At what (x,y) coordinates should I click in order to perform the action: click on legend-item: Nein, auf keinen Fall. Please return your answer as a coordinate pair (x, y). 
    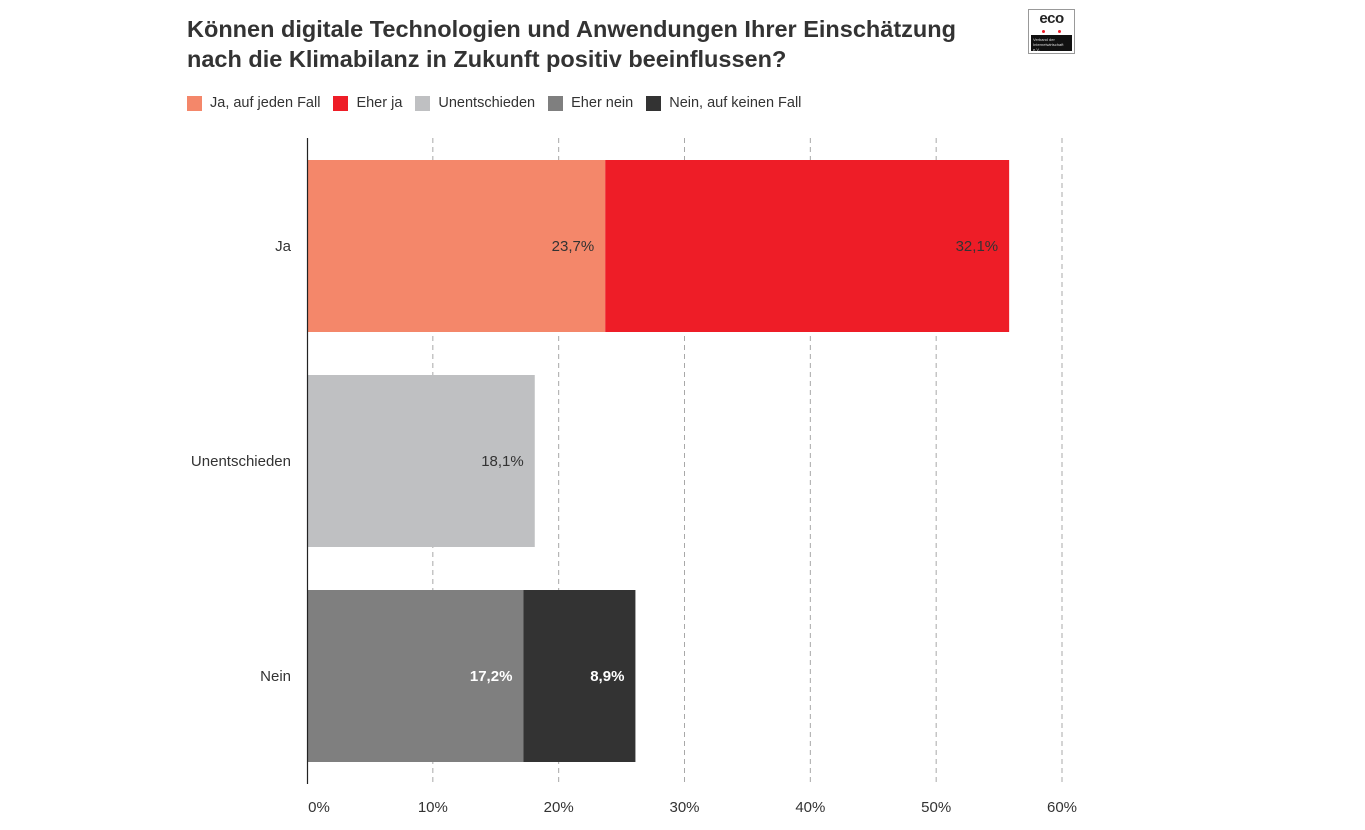
    Looking at the image, I should click on (723, 103).